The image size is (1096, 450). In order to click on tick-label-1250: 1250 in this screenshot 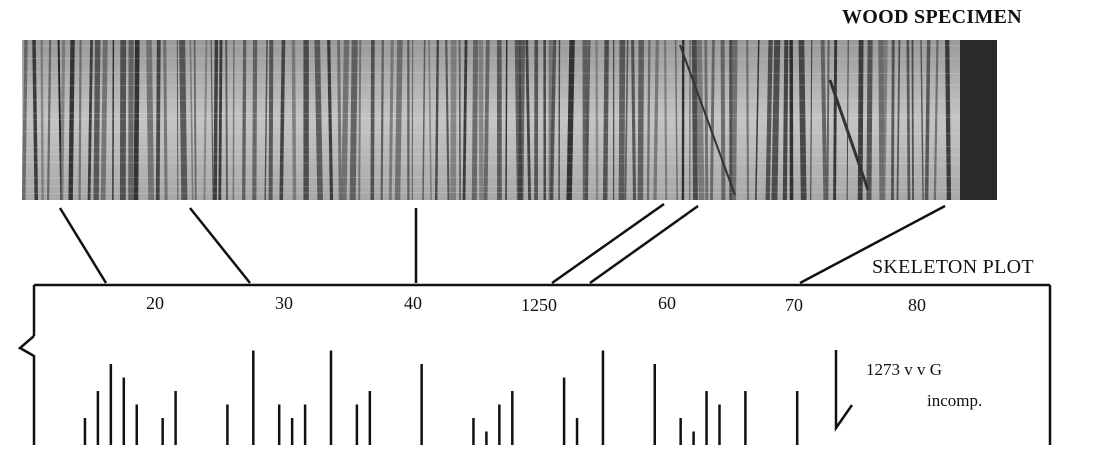, I will do `click(539, 305)`.